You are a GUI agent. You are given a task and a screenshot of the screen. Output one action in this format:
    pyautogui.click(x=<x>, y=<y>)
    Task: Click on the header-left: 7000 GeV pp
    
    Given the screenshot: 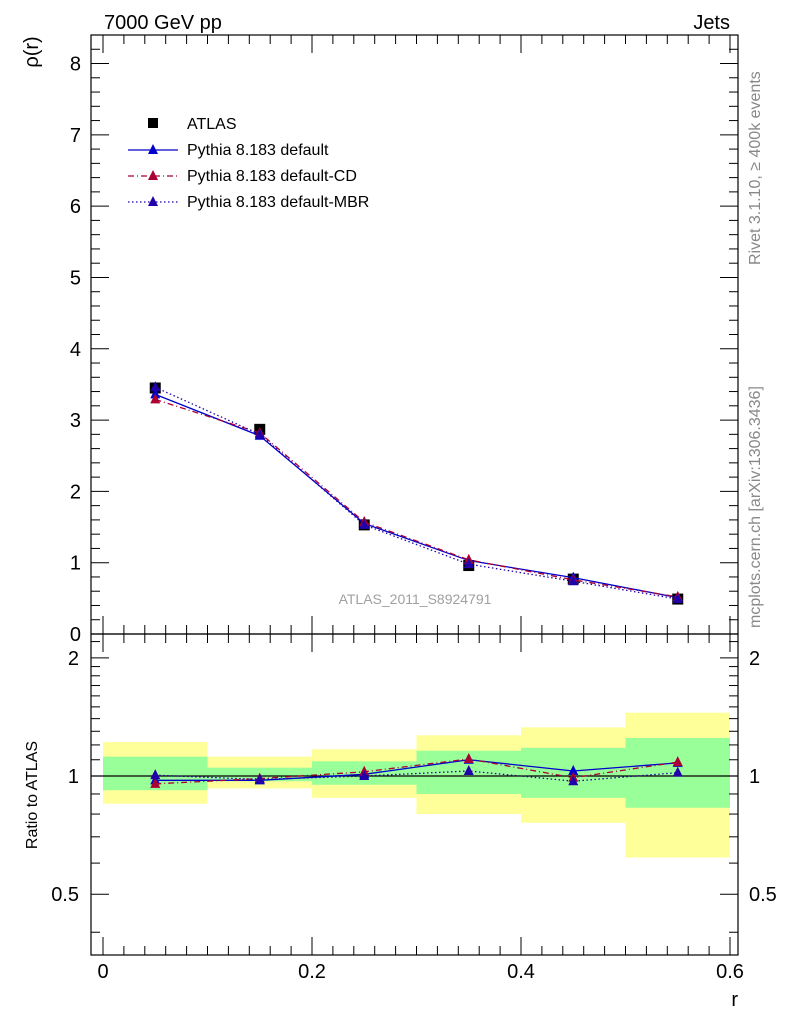 What is the action you would take?
    pyautogui.click(x=163, y=23)
    